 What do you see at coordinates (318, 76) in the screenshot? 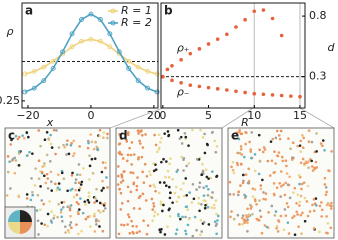
I see `y-tick-label: 0.3` at bounding box center [318, 76].